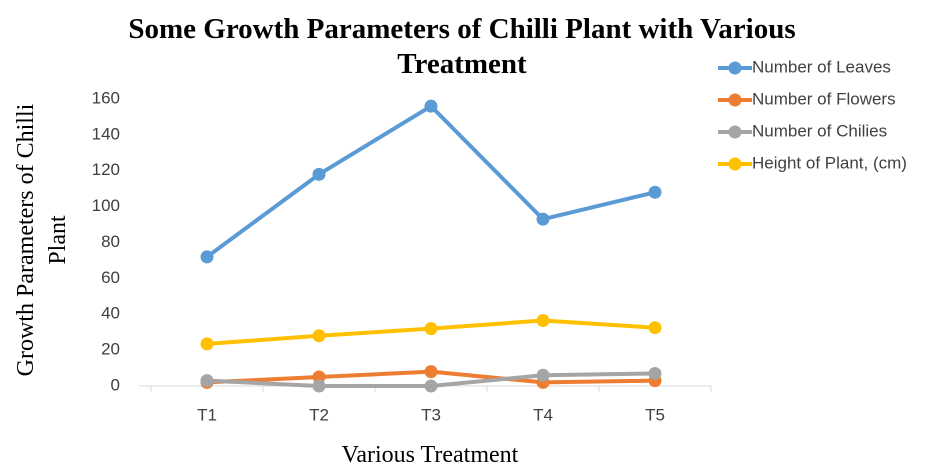  What do you see at coordinates (110, 277) in the screenshot?
I see `y-tick-label: 60` at bounding box center [110, 277].